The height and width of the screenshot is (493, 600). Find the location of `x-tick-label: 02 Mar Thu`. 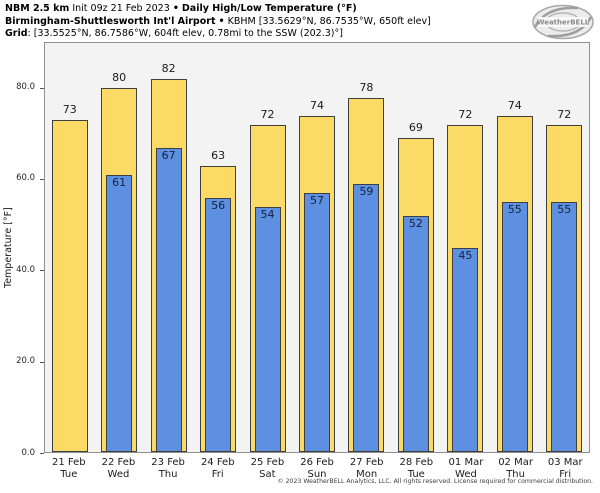

x-tick-label: 02 Mar Thu is located at coordinates (516, 469).